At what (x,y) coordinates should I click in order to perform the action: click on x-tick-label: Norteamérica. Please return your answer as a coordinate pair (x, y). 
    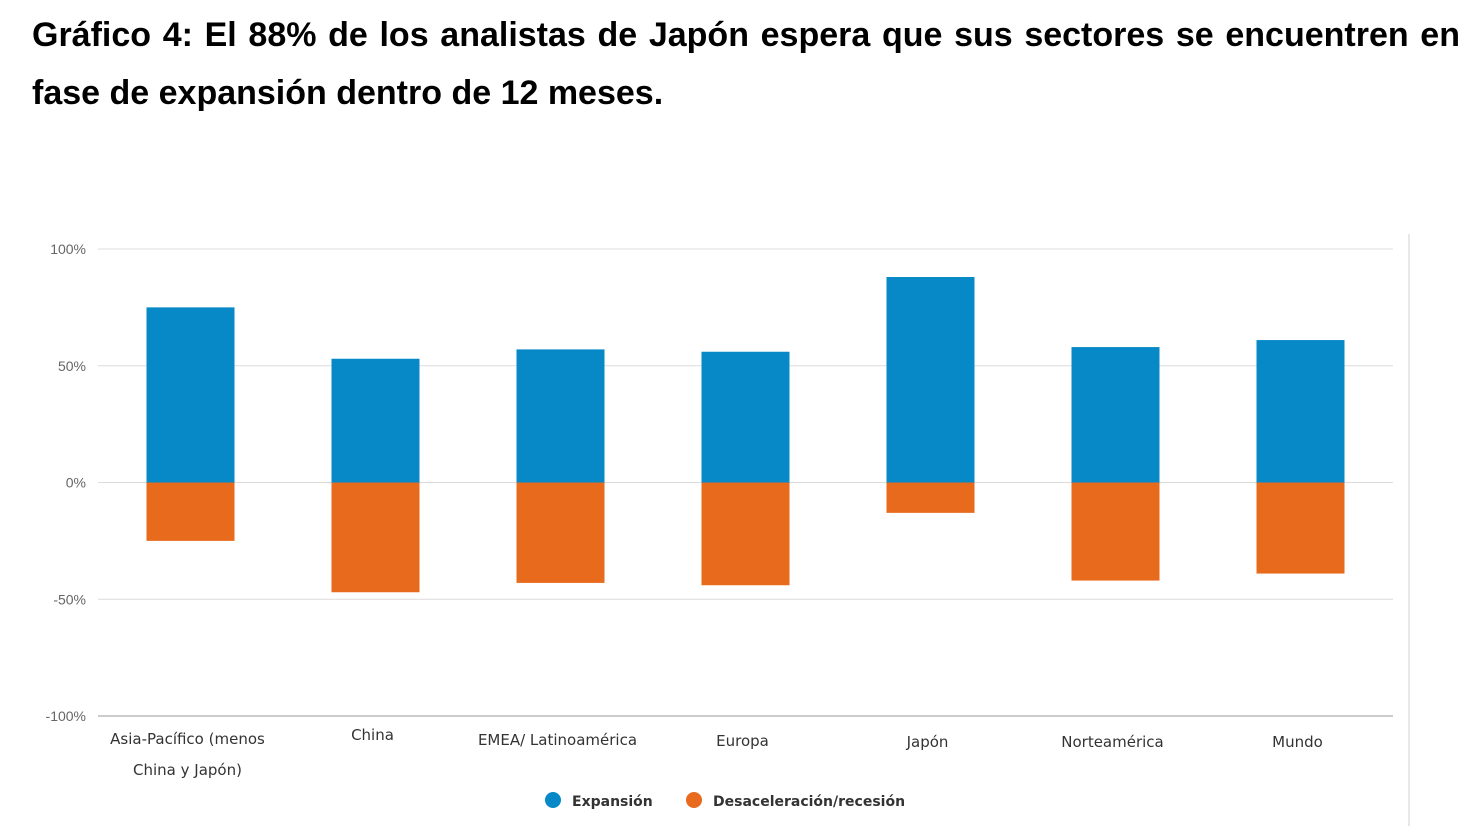
    Looking at the image, I should click on (1112, 742).